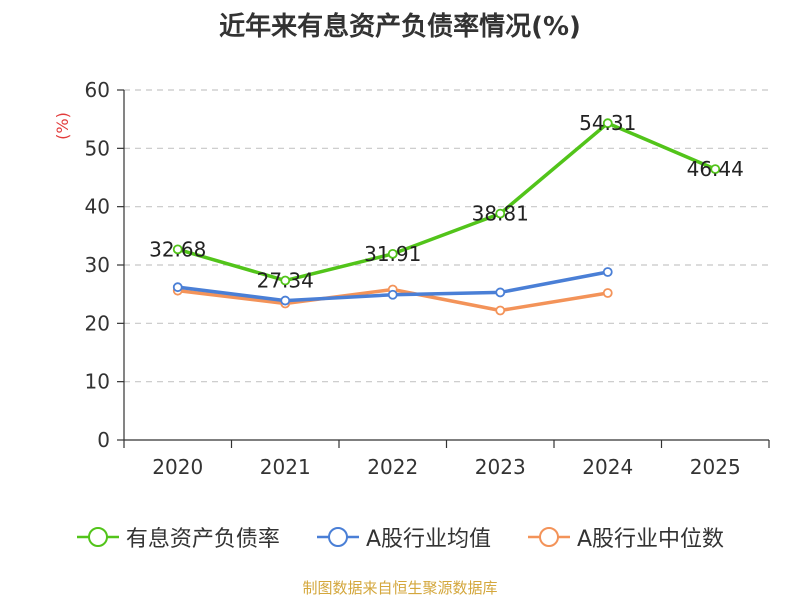  I want to click on data-label: 38.81, so click(500, 214).